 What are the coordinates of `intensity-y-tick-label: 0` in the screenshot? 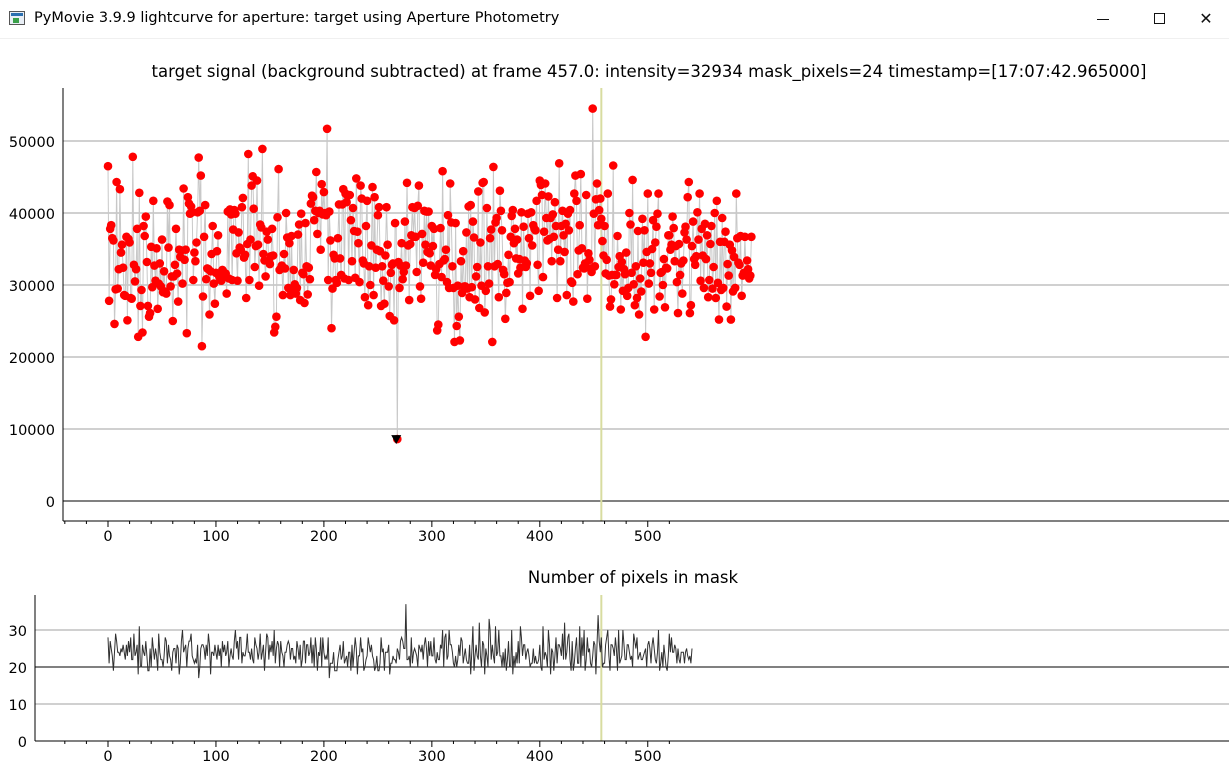 It's located at (50, 503).